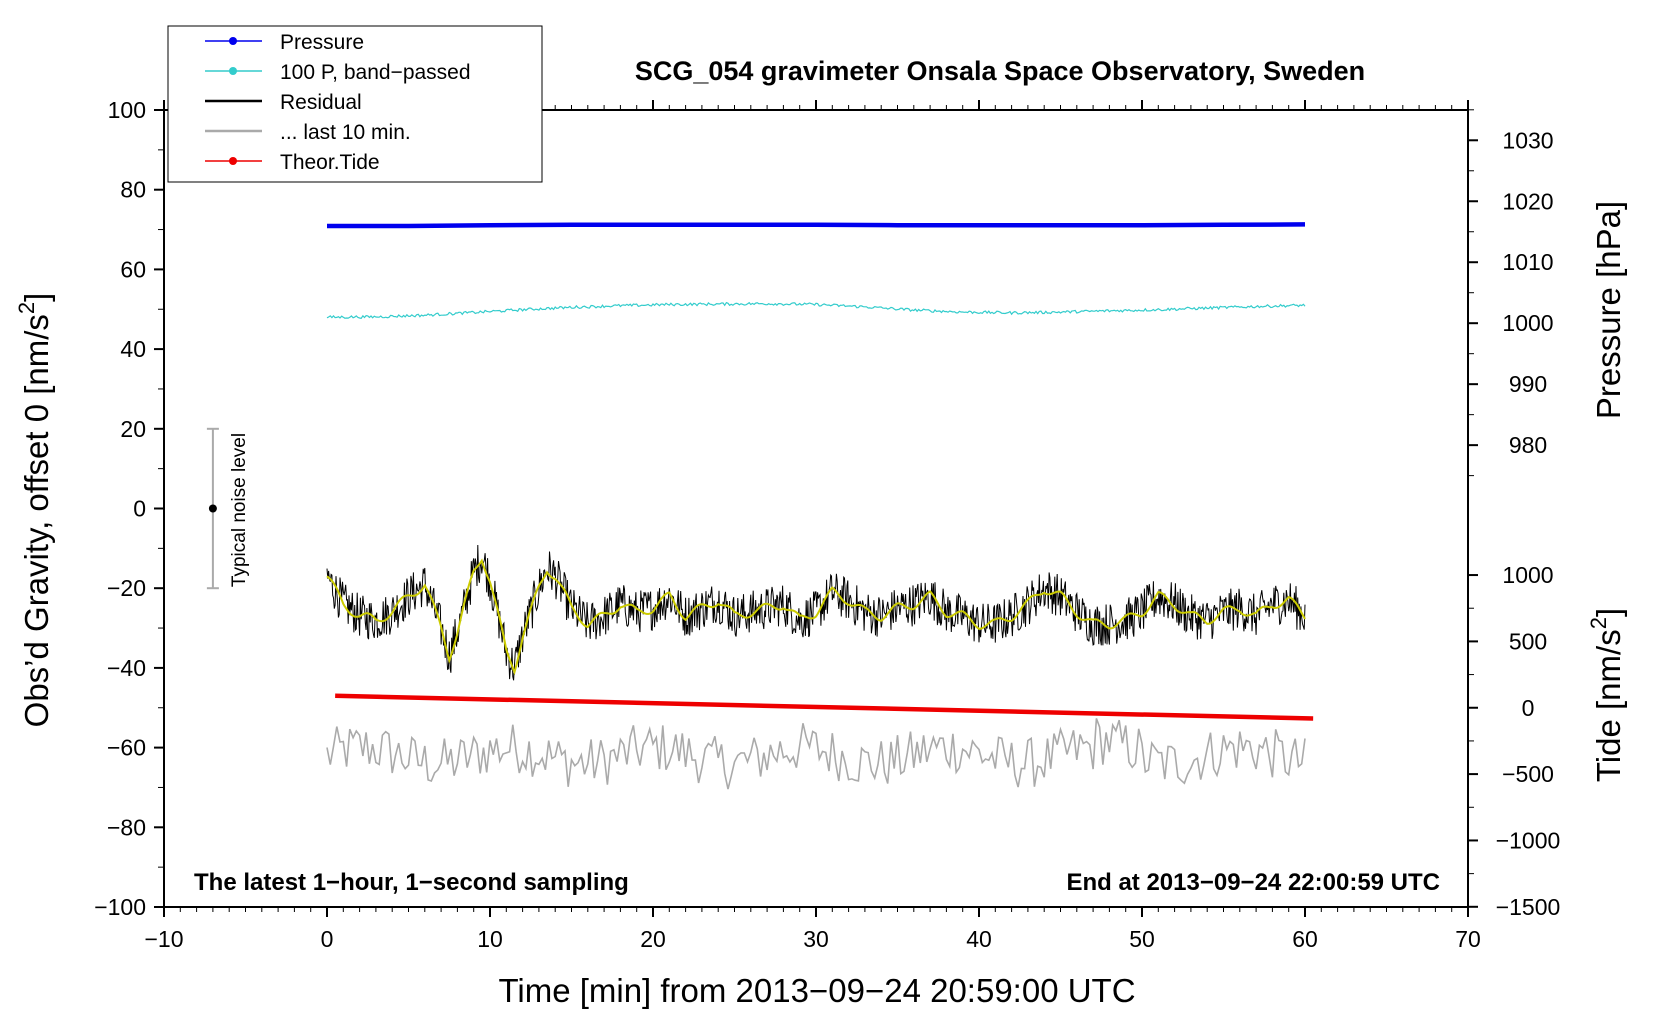 The width and height of the screenshot is (1660, 1020). What do you see at coordinates (1528, 840) in the screenshot?
I see `tide-tick-label: −1000` at bounding box center [1528, 840].